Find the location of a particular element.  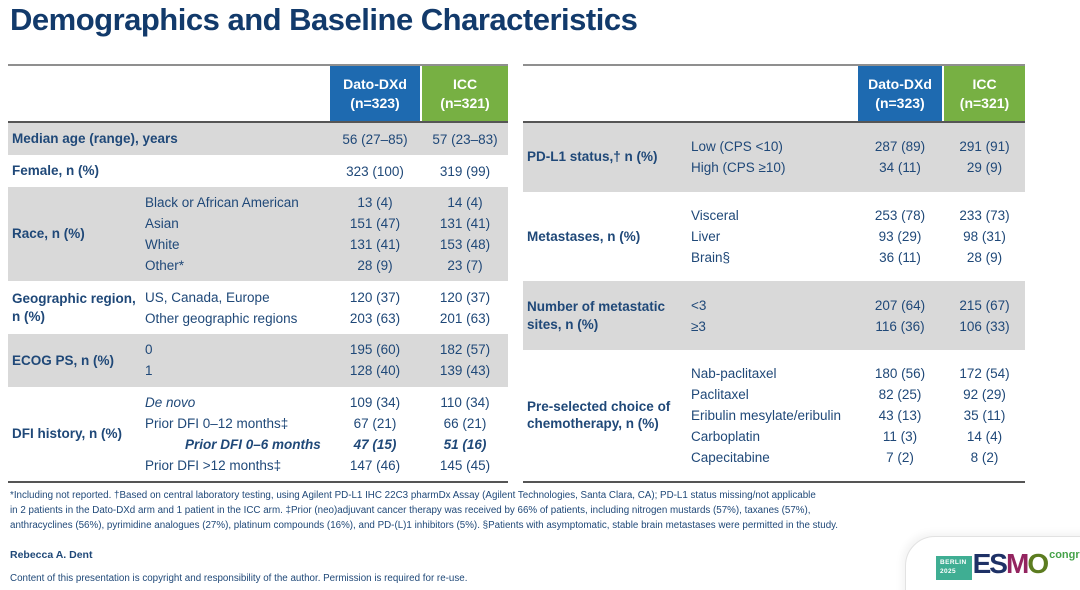

row-label: Metastases, n (%) is located at coordinates (584, 236).